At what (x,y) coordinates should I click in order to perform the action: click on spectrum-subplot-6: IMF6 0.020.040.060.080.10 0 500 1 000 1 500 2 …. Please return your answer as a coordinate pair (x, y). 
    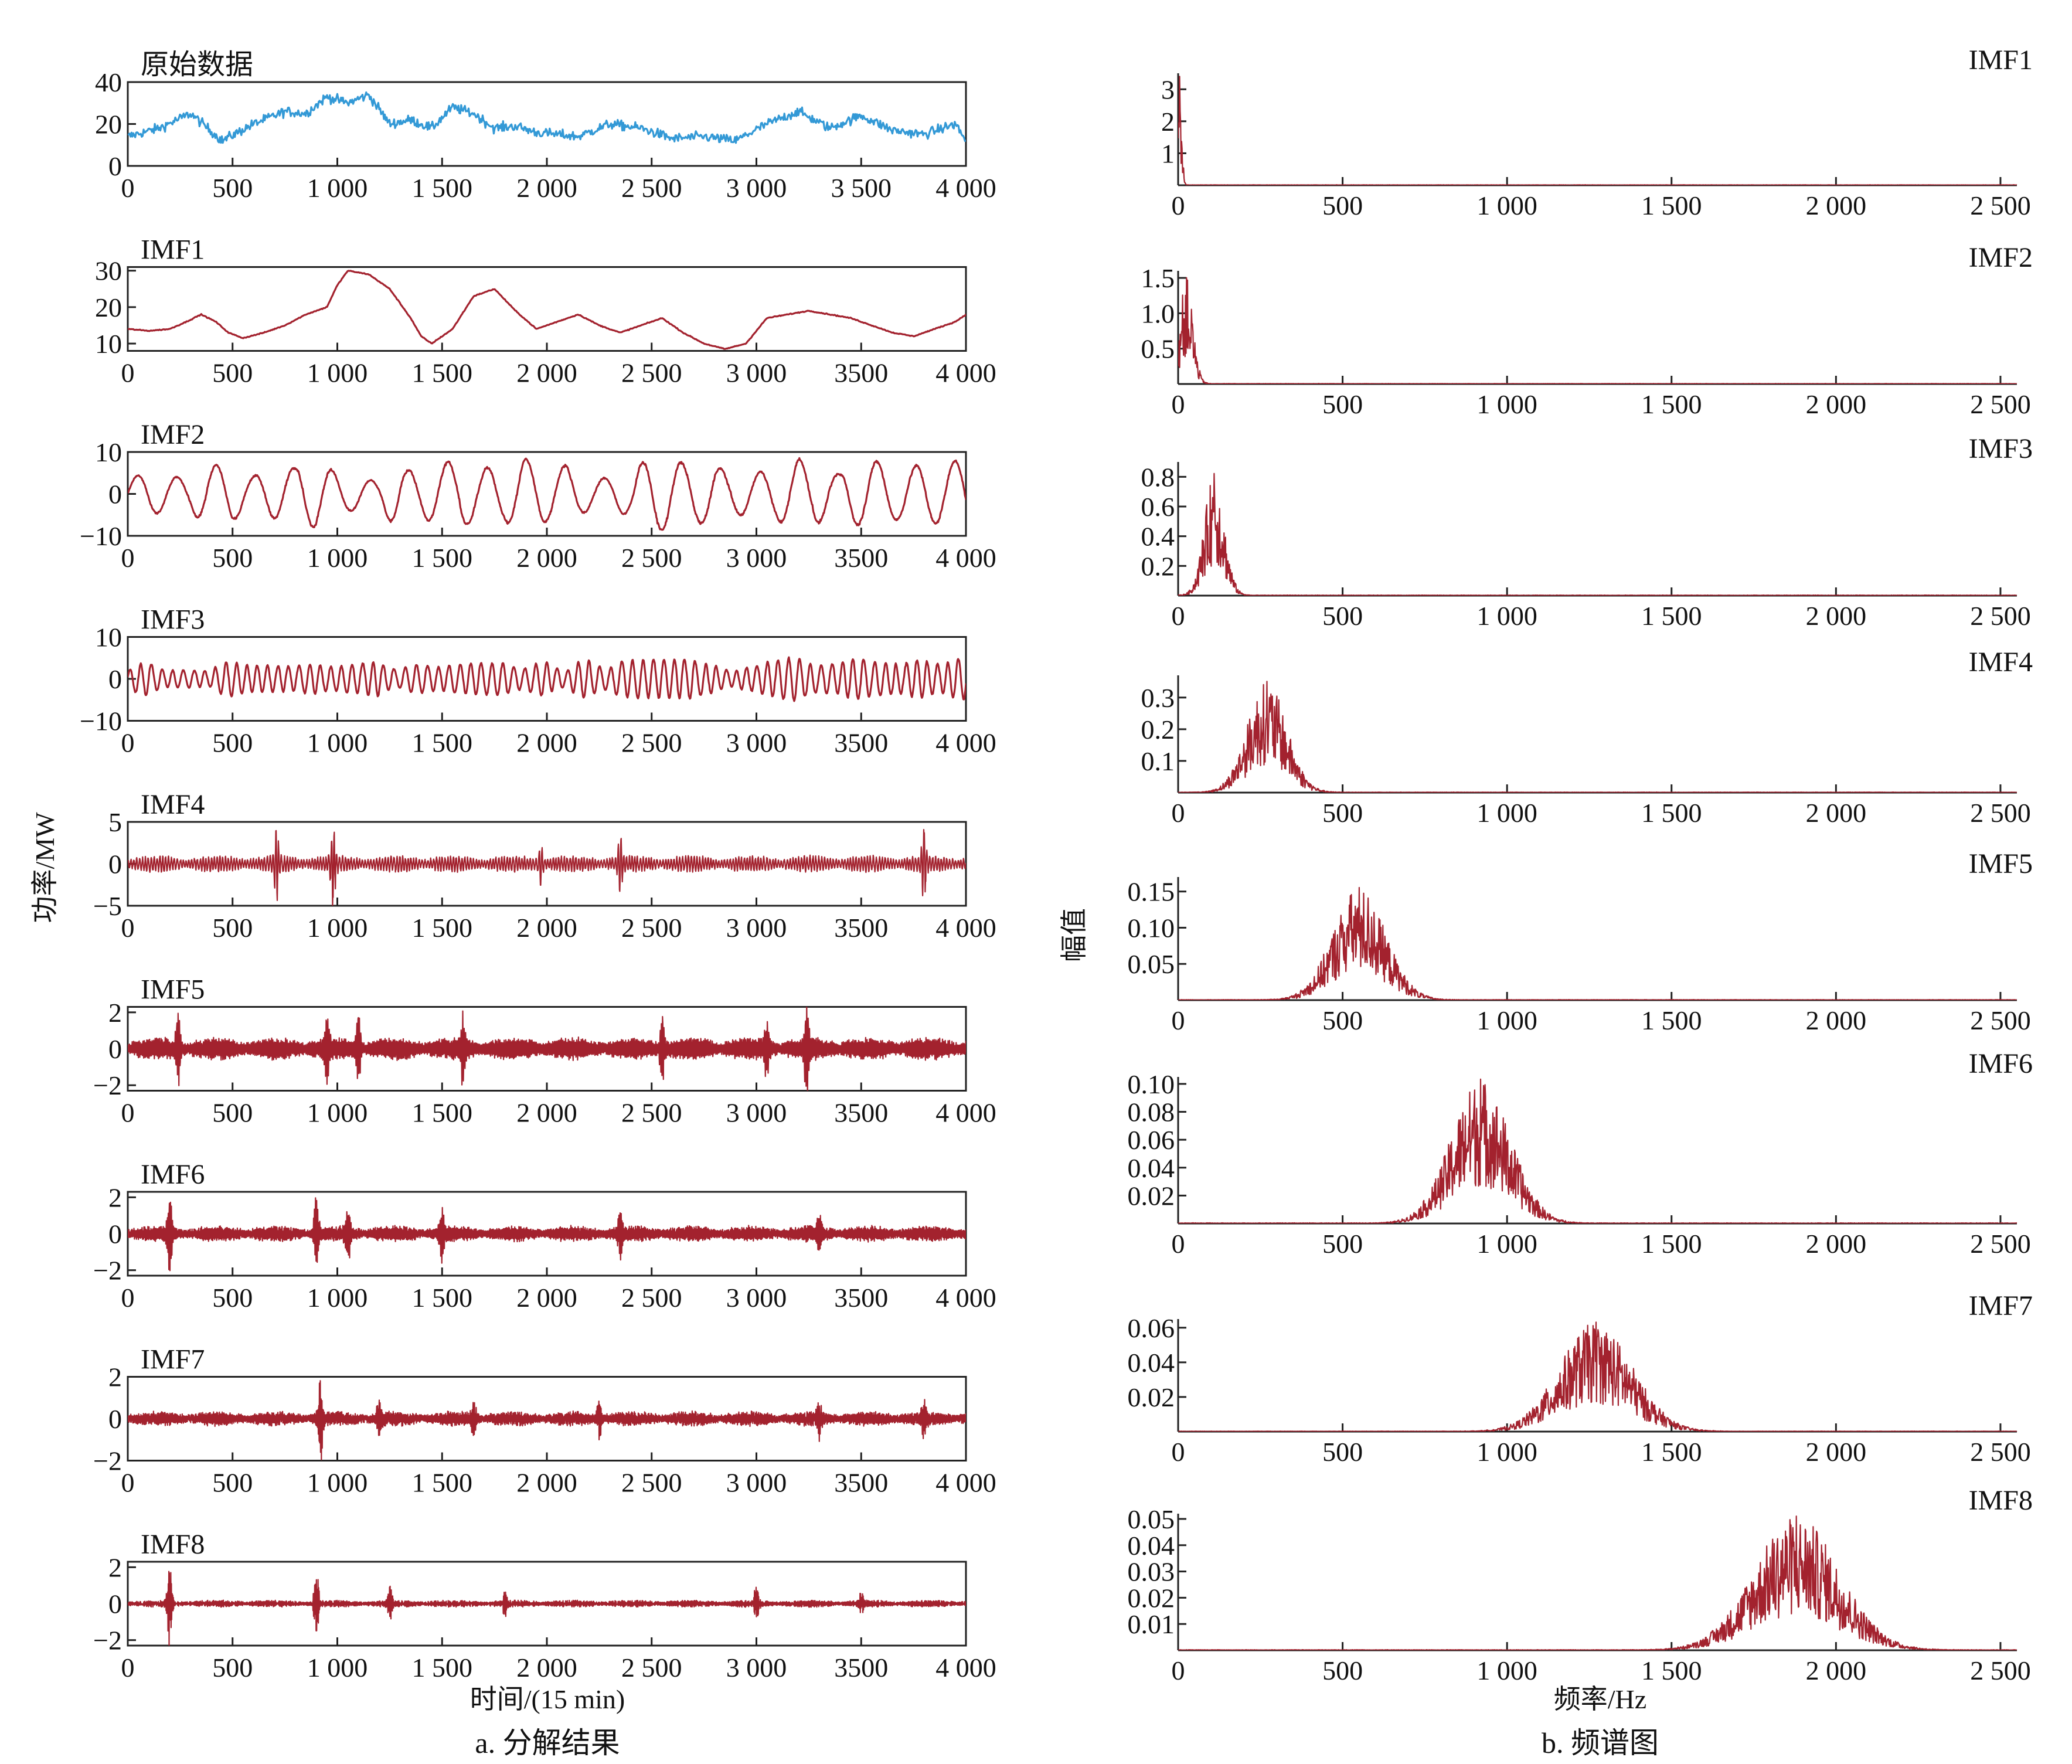
    Looking at the image, I should click on (1580, 1154).